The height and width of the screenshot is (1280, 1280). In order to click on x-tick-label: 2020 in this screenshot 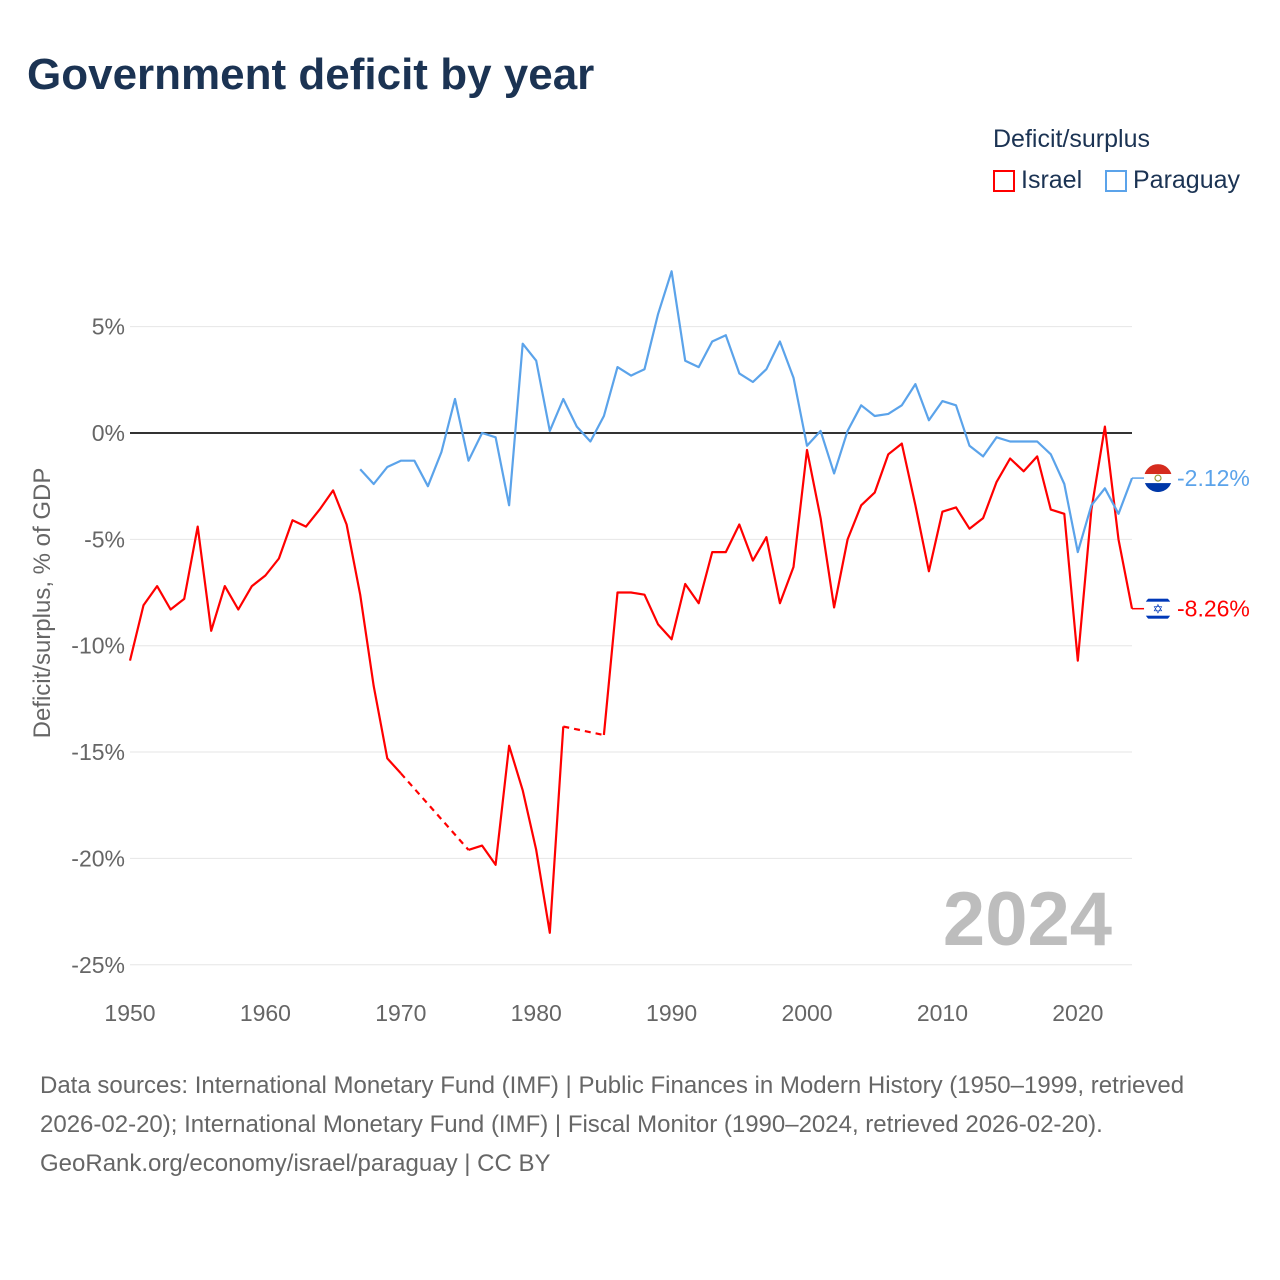, I will do `click(1077, 1013)`.